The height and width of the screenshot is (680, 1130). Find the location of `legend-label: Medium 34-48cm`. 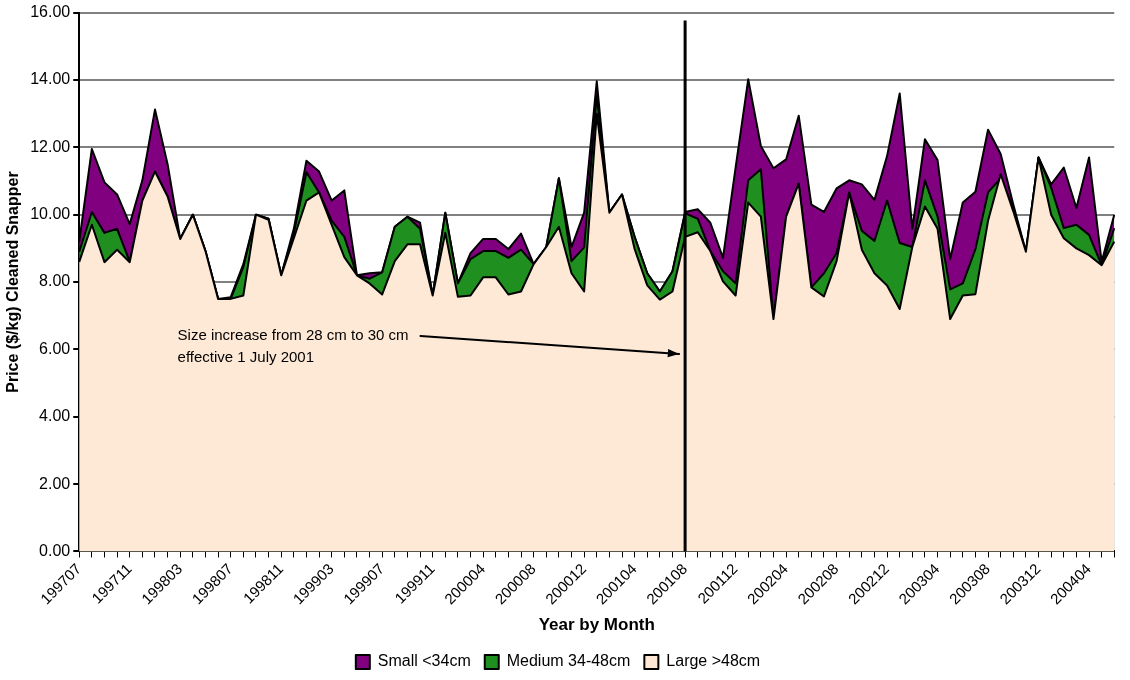

legend-label: Medium 34-48cm is located at coordinates (568, 661).